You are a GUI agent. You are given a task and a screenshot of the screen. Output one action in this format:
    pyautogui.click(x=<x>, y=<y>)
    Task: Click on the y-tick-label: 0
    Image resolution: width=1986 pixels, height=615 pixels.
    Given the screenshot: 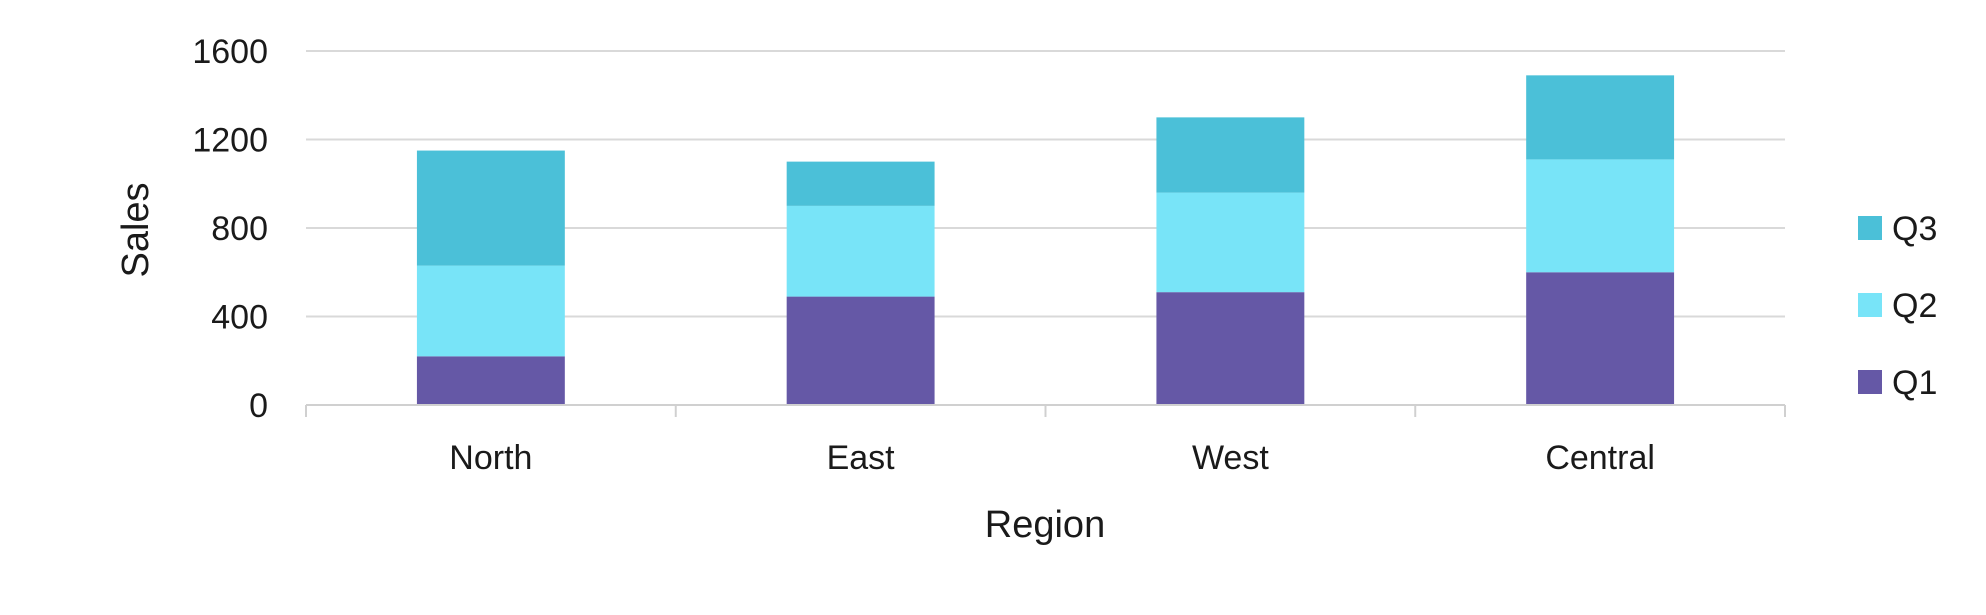 What is the action you would take?
    pyautogui.click(x=258, y=406)
    